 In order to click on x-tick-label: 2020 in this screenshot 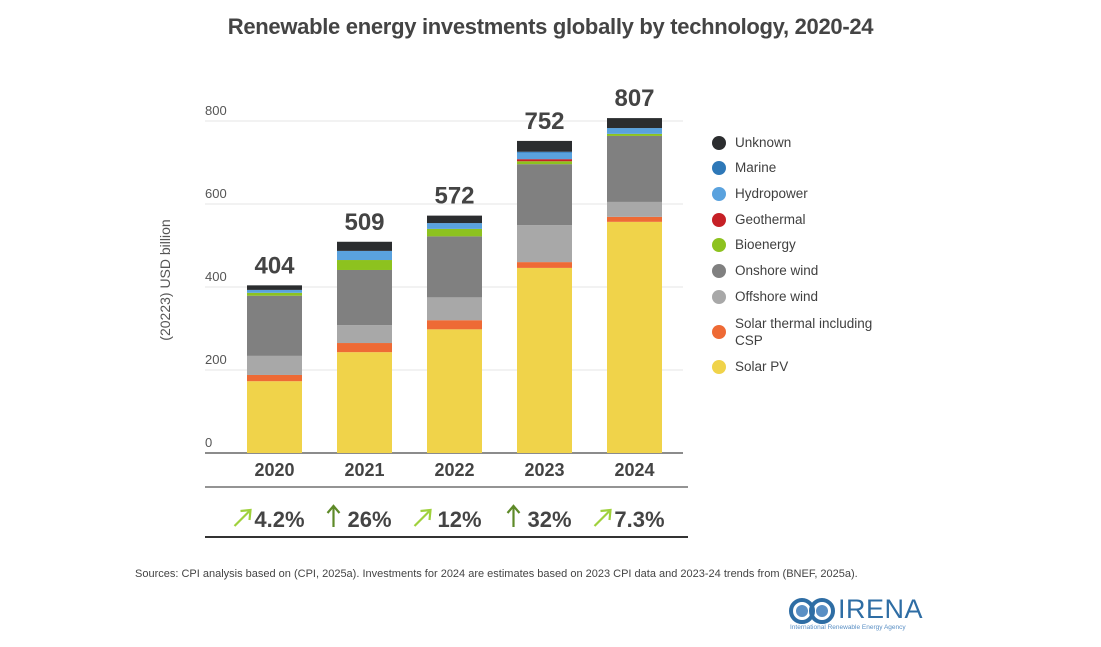, I will do `click(274, 470)`.